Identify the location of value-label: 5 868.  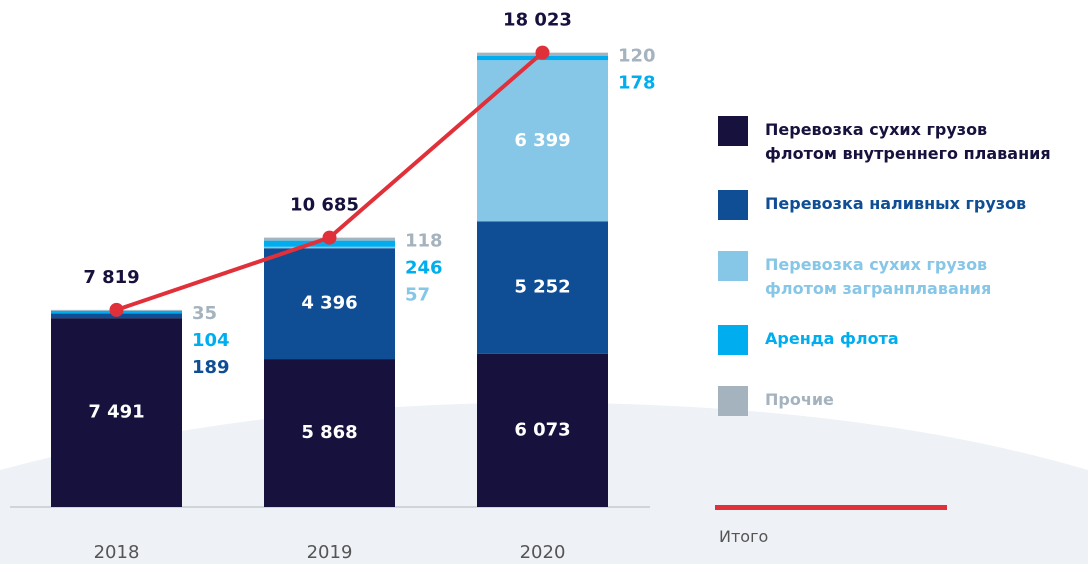
(329, 432).